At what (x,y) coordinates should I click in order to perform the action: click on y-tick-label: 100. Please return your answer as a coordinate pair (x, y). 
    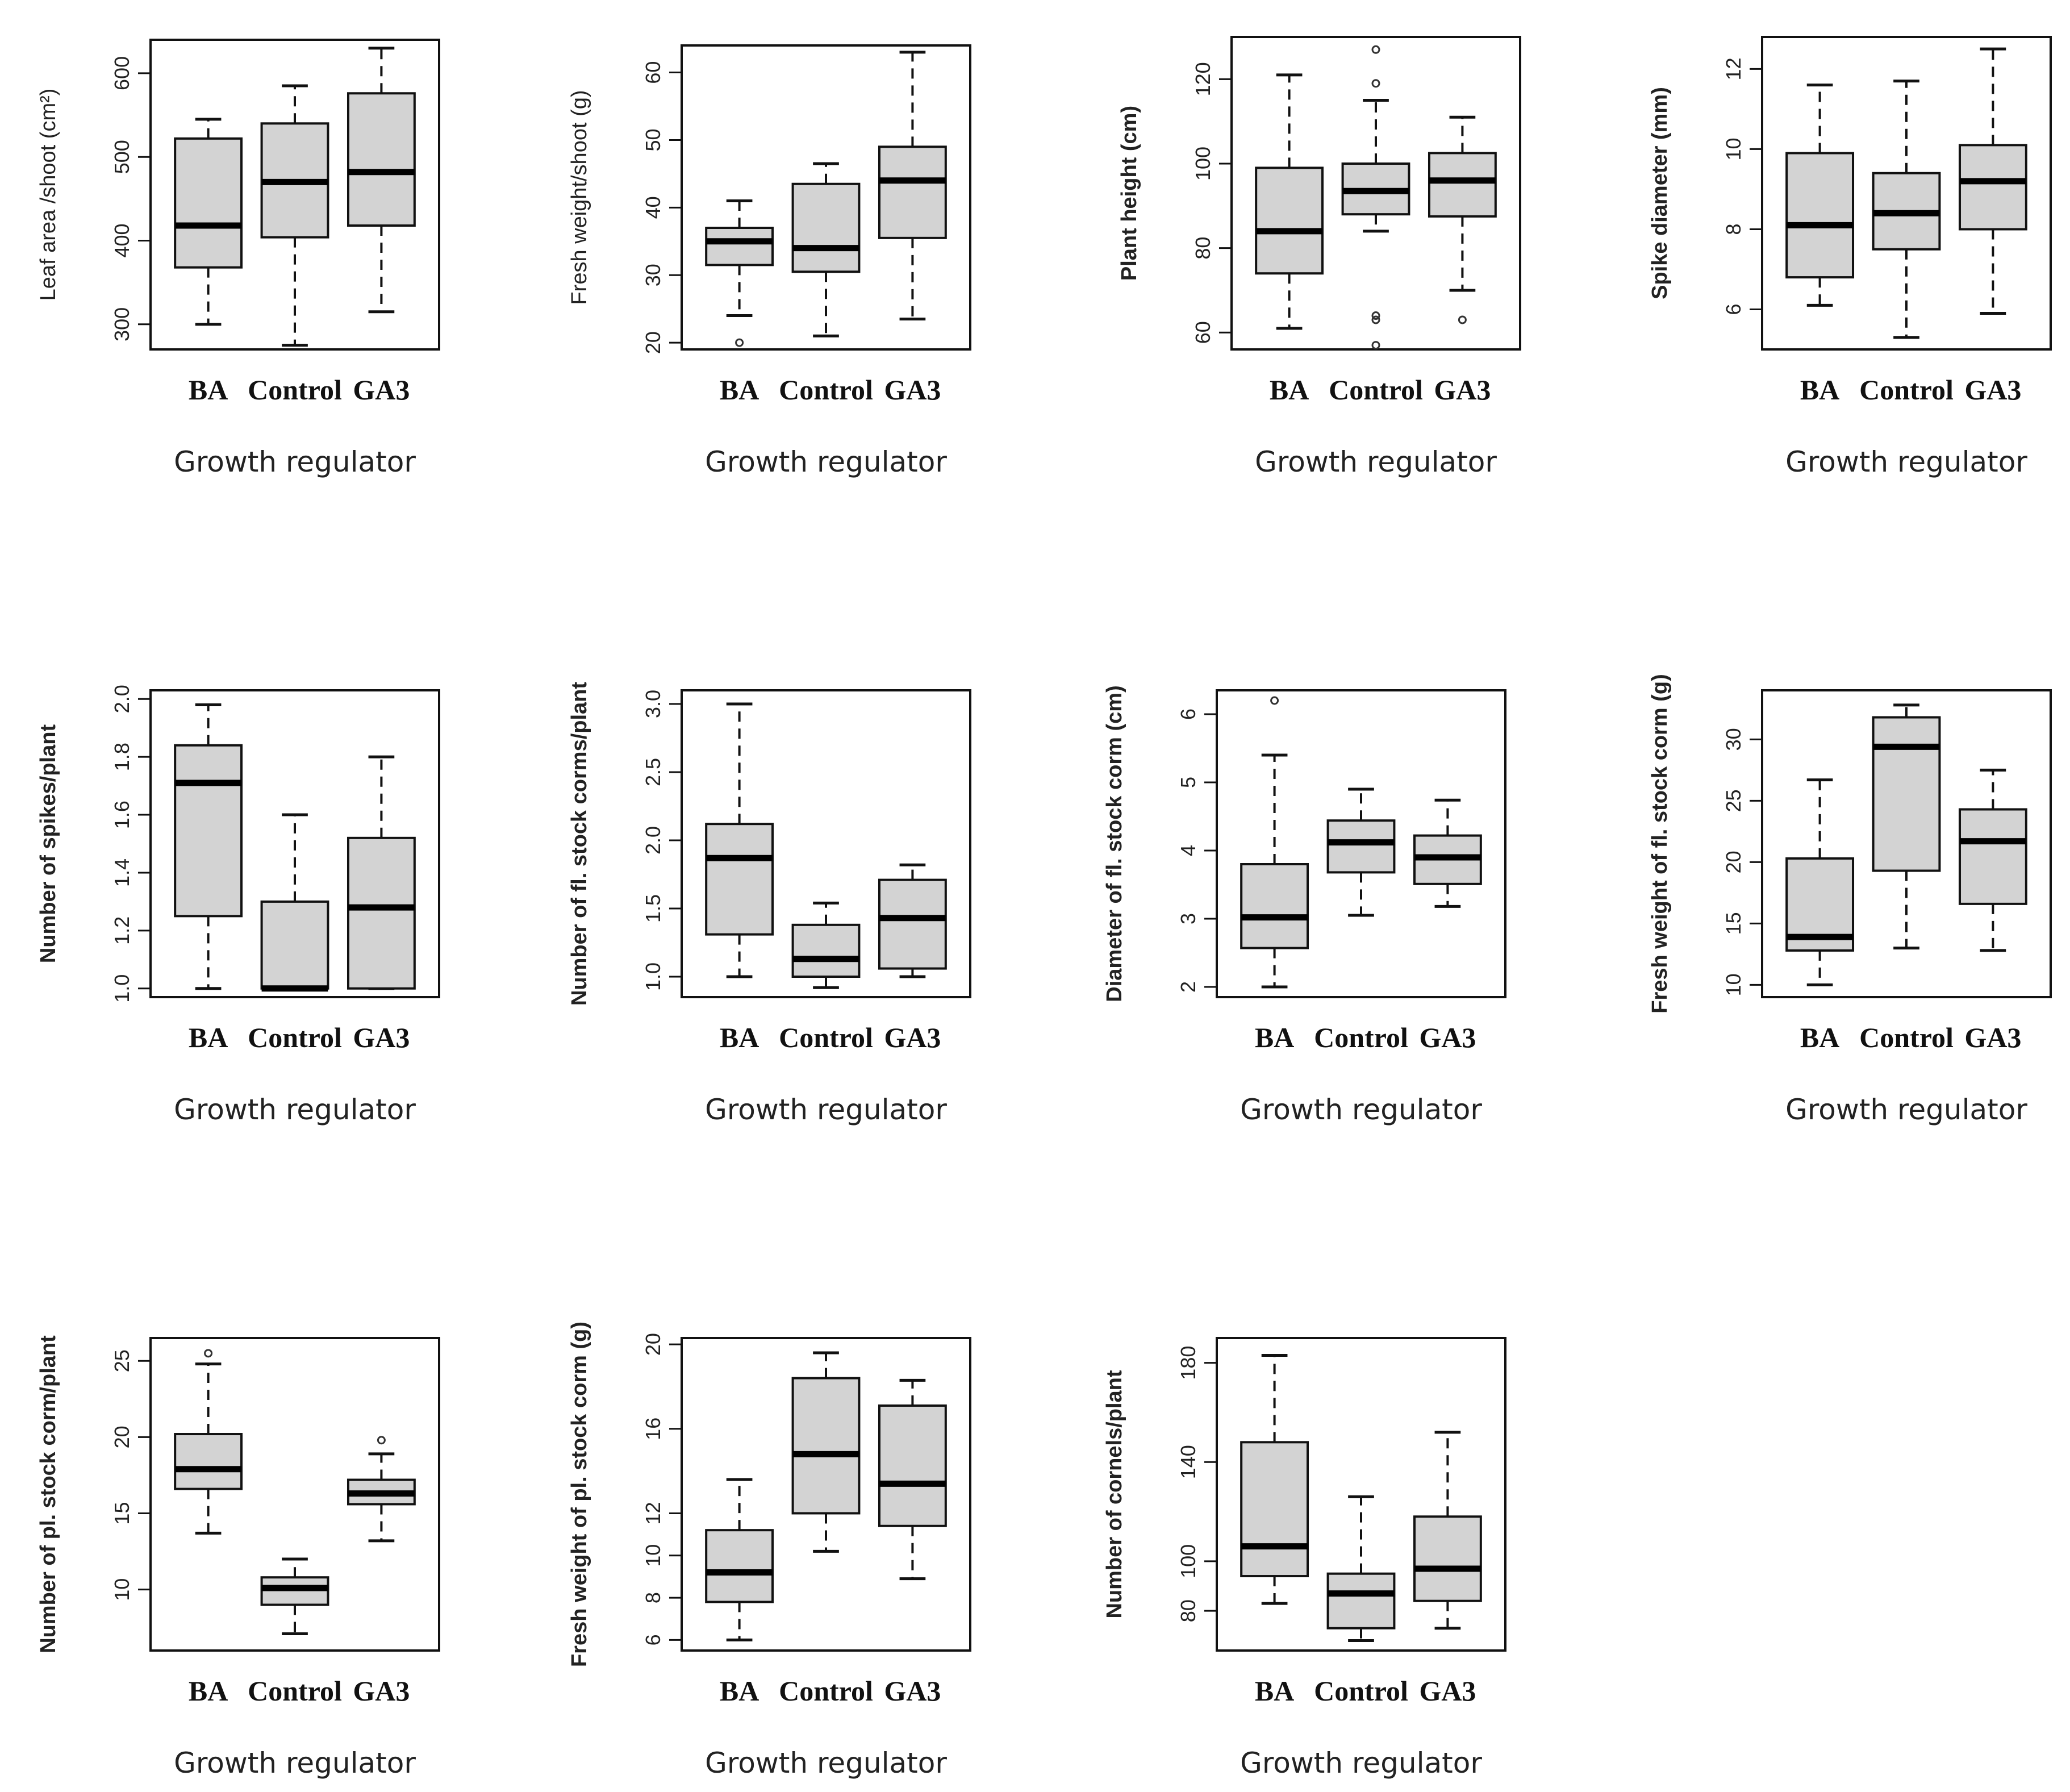
    Looking at the image, I should click on (1203, 164).